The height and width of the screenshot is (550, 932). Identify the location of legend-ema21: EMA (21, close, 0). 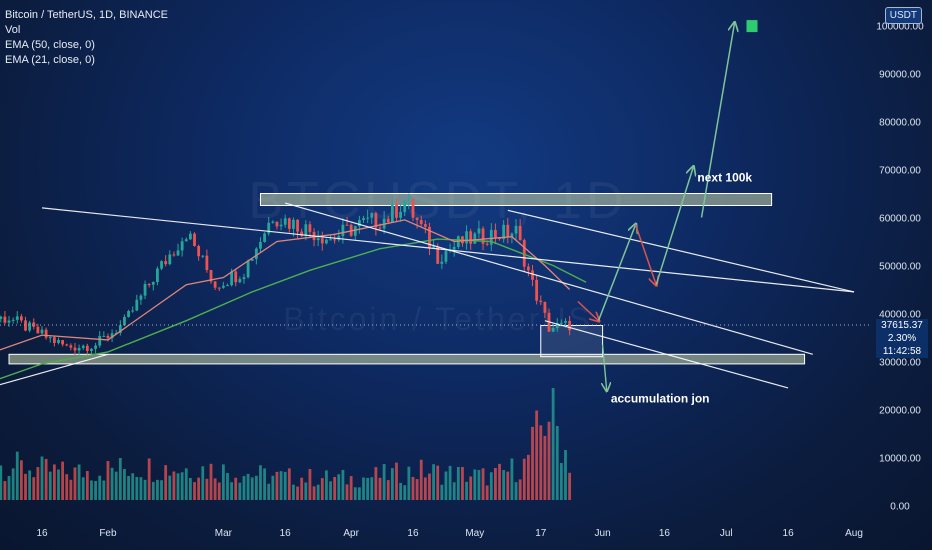
(50, 60).